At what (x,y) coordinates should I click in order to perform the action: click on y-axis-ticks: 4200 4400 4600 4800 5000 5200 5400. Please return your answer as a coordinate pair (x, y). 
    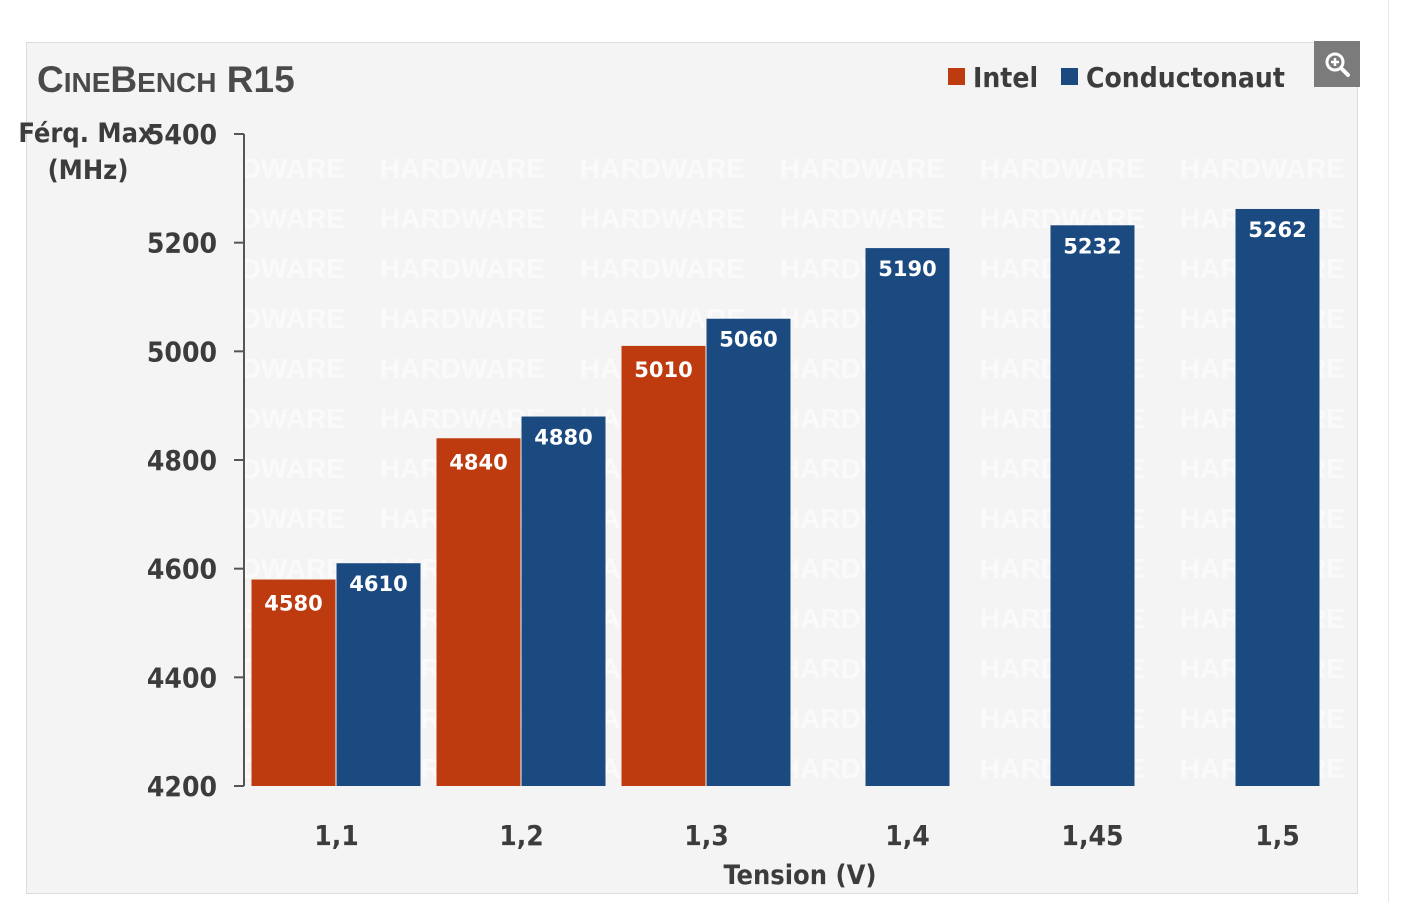
    Looking at the image, I should click on (195, 460).